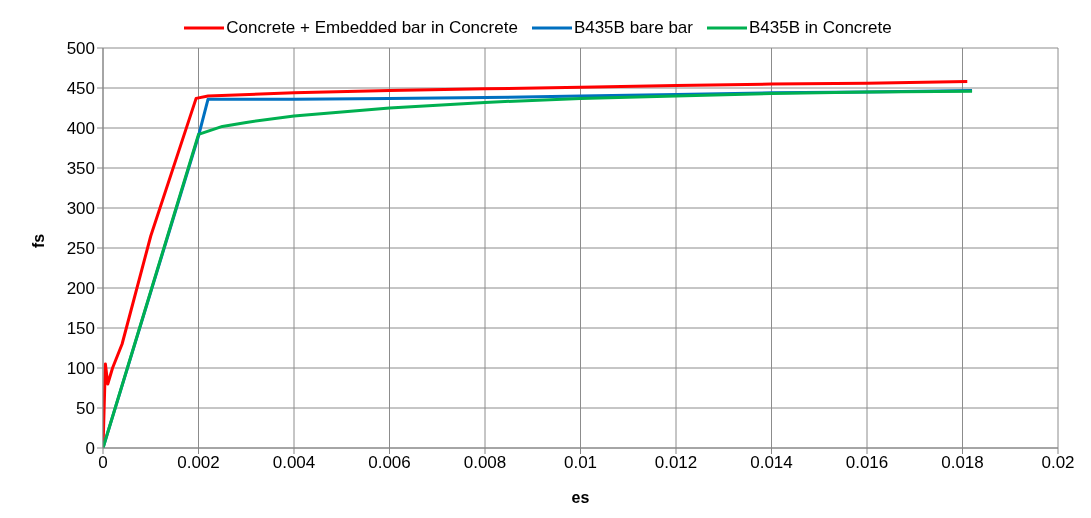  Describe the element at coordinates (80, 129) in the screenshot. I see `y-tick-label: 400` at that location.